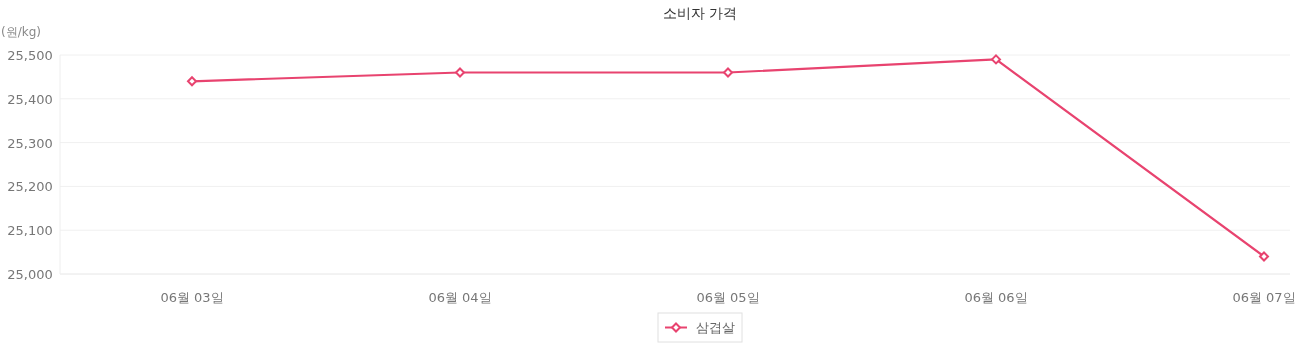 The height and width of the screenshot is (346, 1295). What do you see at coordinates (30, 187) in the screenshot?
I see `y-tick-label: 25,200` at bounding box center [30, 187].